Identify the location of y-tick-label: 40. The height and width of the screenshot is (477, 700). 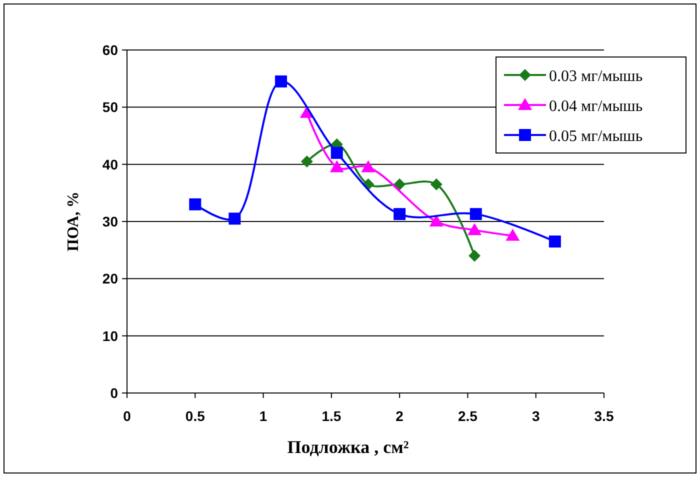
(110, 164).